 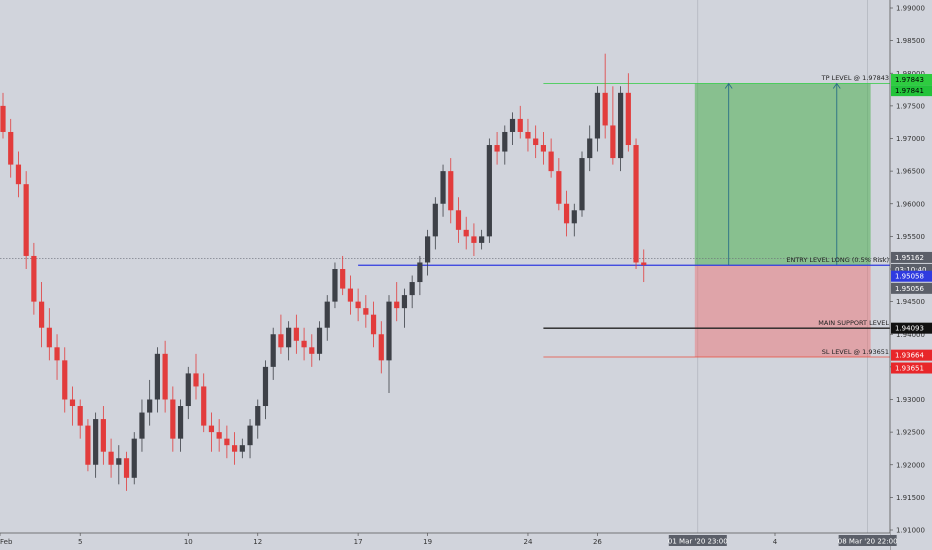 I want to click on entry-annotation: ENTRY LEVEL LONG (0.5% Risk), so click(x=837, y=260).